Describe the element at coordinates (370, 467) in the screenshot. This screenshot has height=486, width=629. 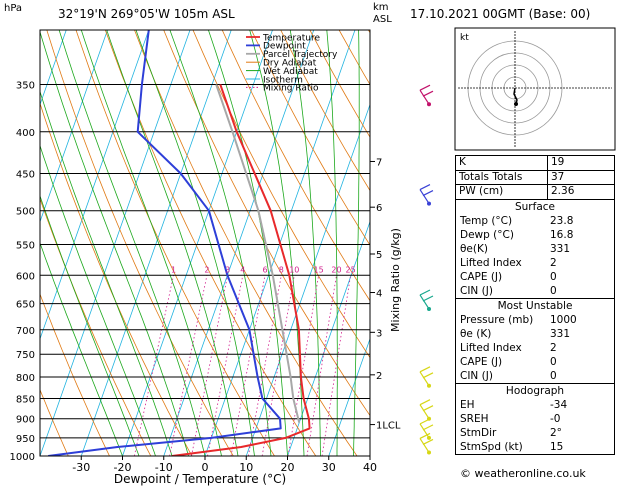
I see `x-tick-label: 40` at that location.